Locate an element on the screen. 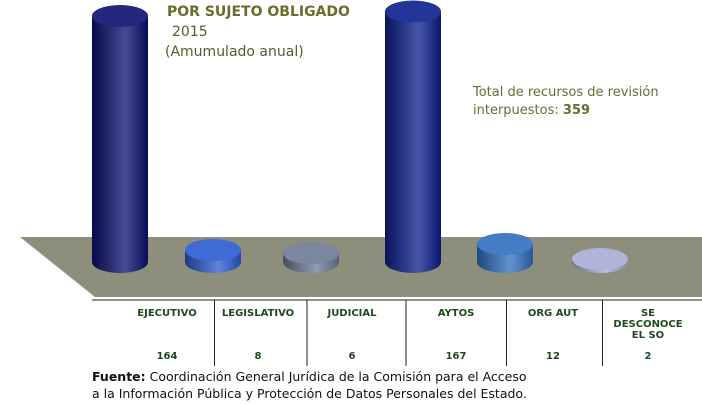 The height and width of the screenshot is (404, 702). value-label: 167 is located at coordinates (456, 356).